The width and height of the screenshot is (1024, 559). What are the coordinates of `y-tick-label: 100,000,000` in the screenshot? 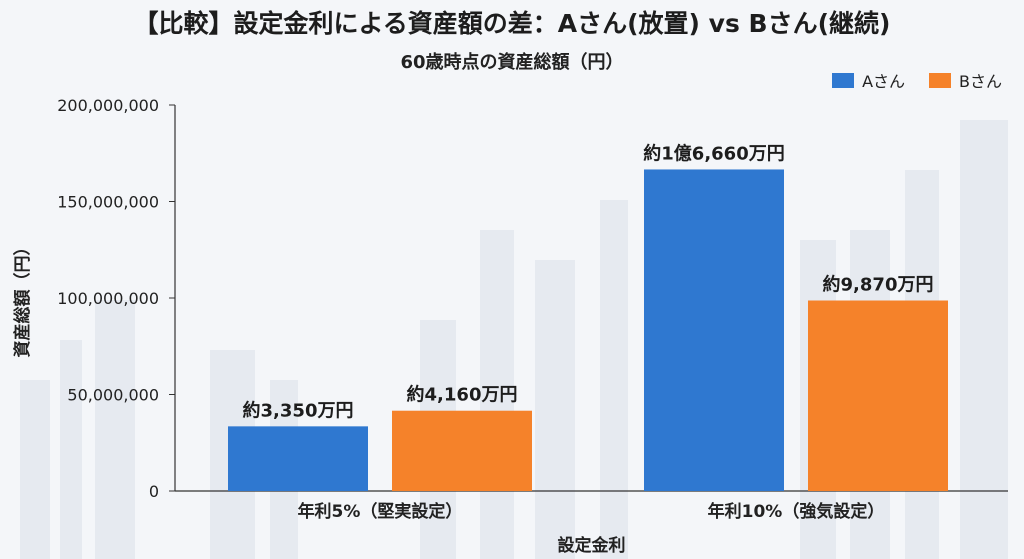 It's located at (108, 298).